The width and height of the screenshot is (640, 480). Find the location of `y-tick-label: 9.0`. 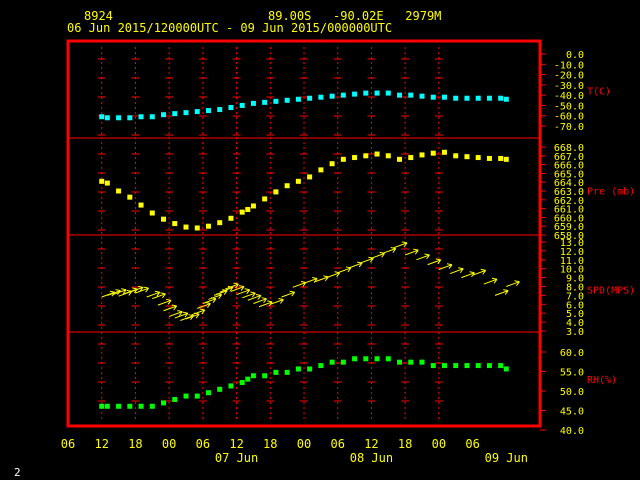

y-tick-label: 9.0 is located at coordinates (575, 279).